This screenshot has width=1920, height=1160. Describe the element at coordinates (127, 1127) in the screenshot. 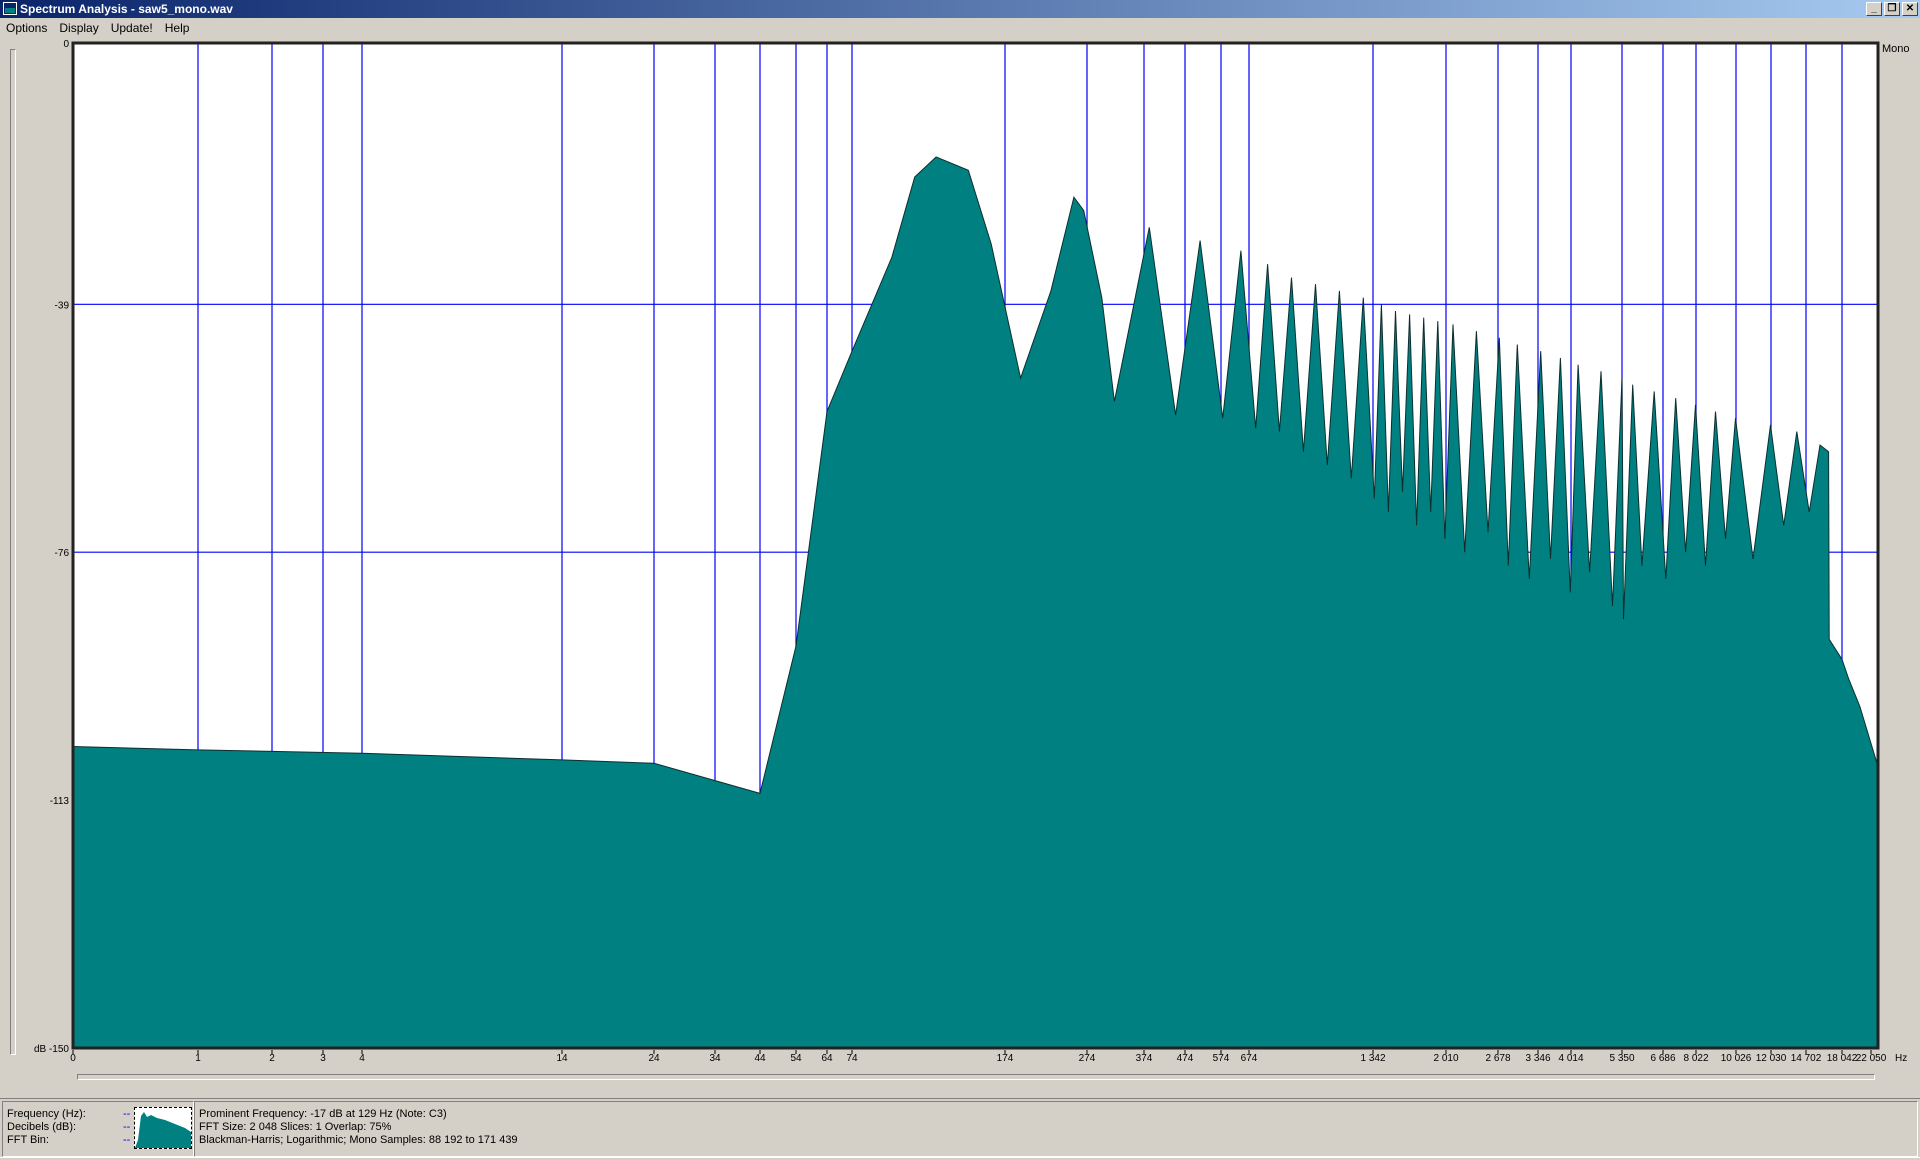

I see `decibels-value: --` at that location.